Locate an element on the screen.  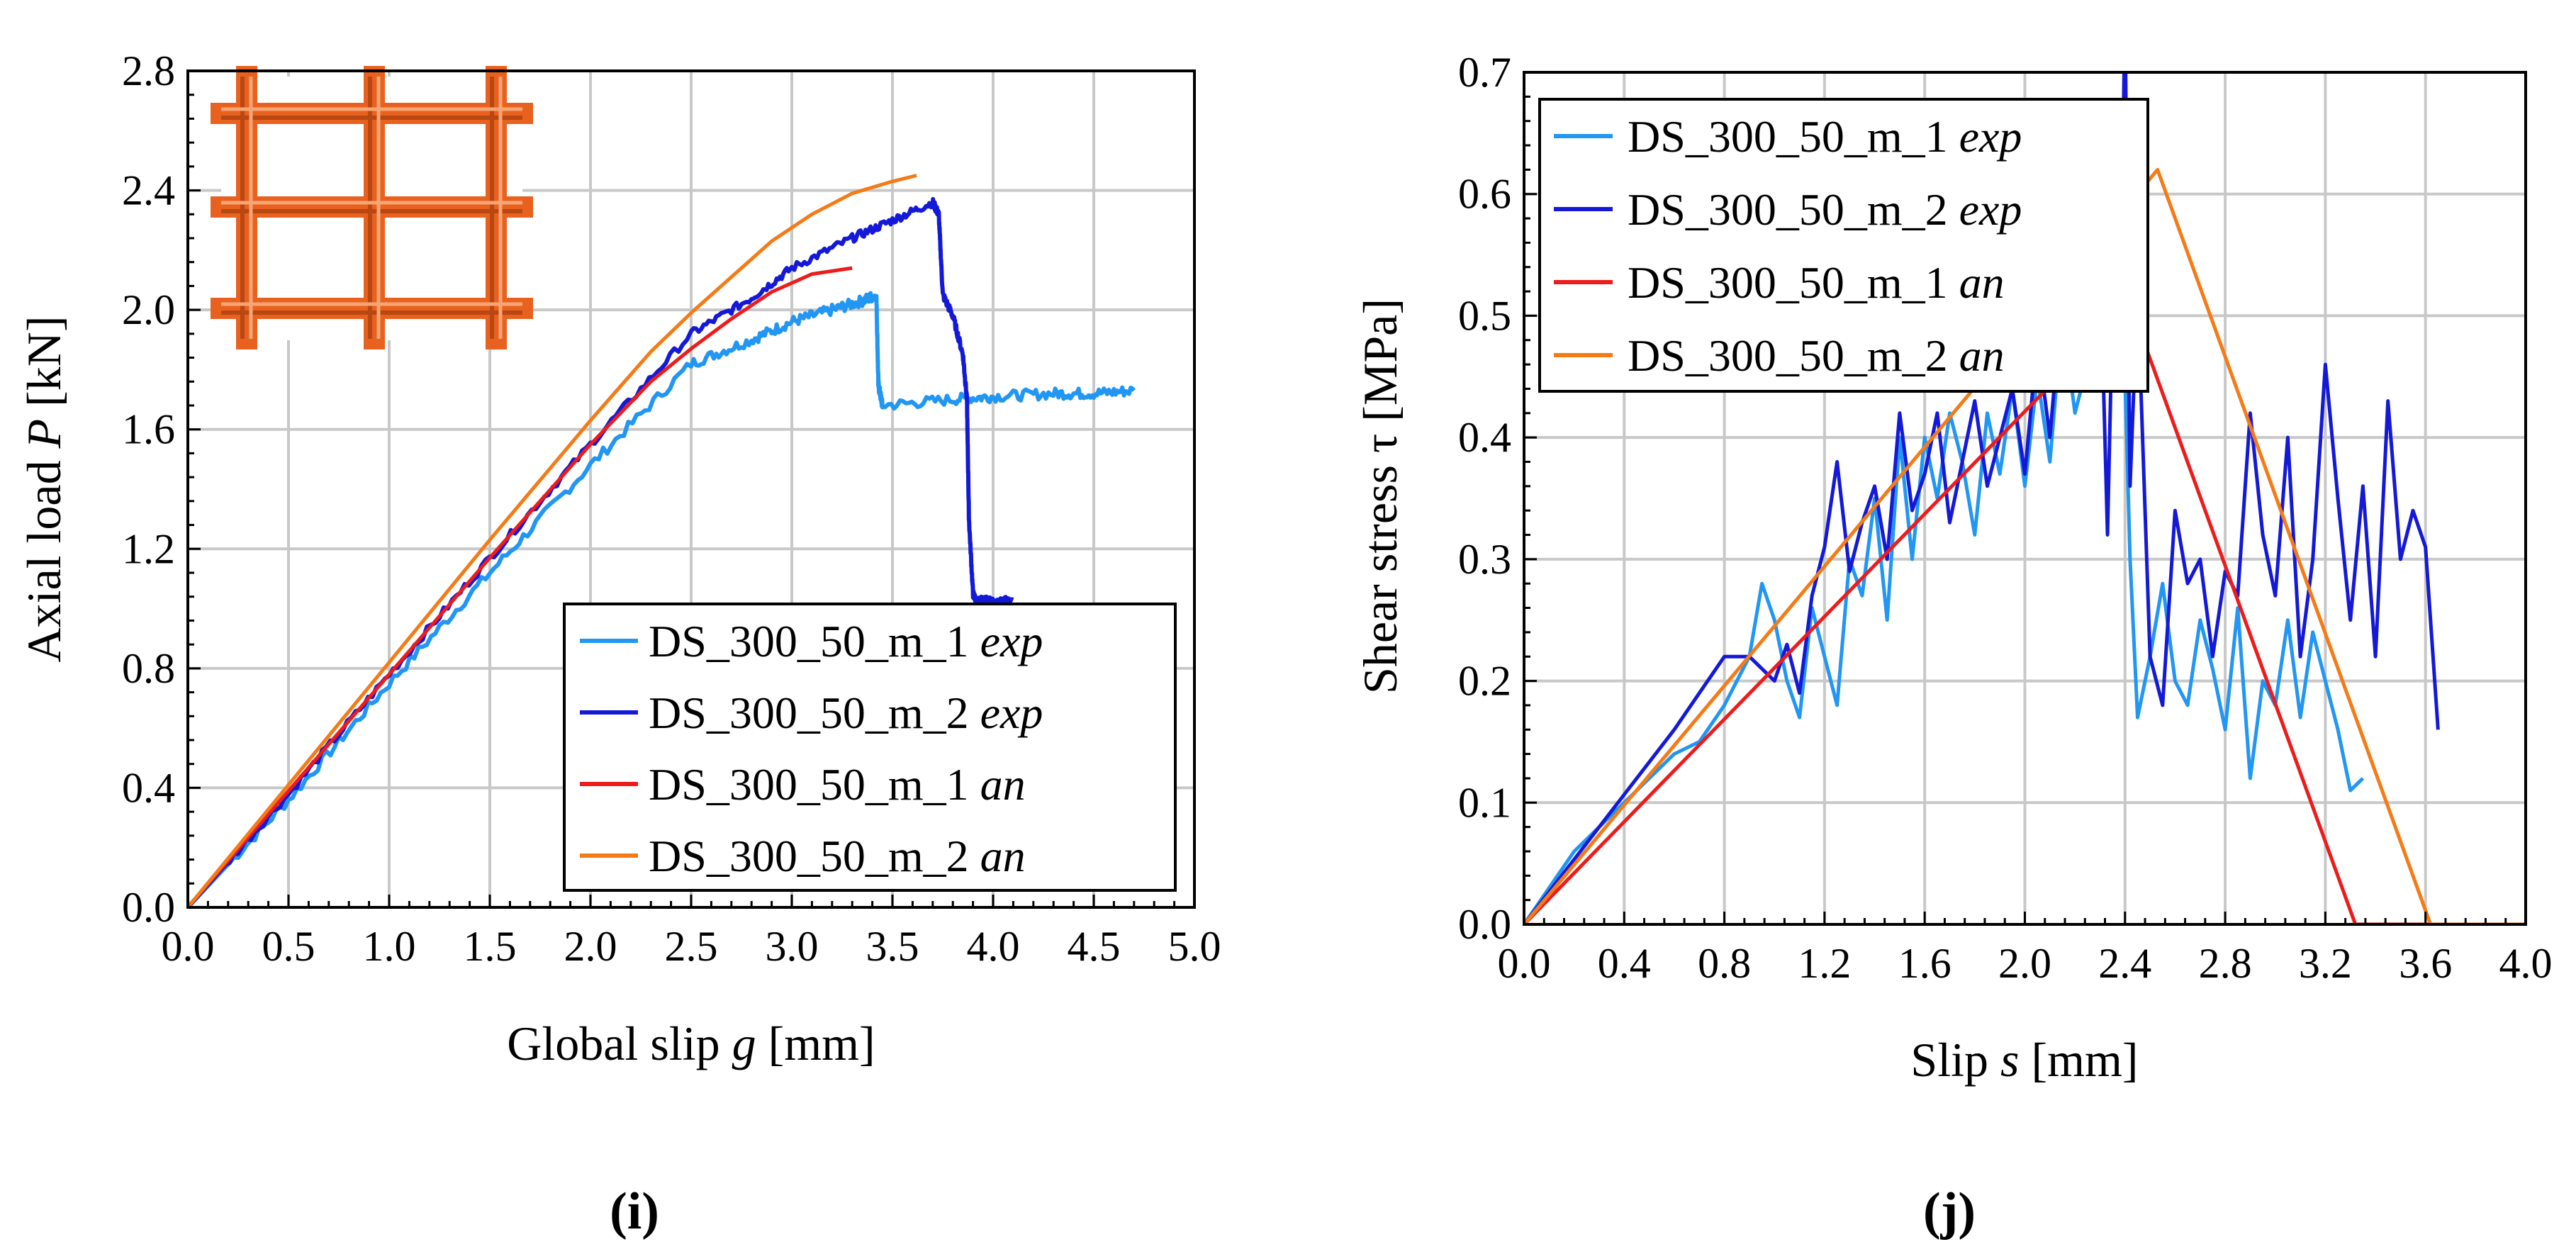
x-tick-label: 1.2 is located at coordinates (1825, 963).